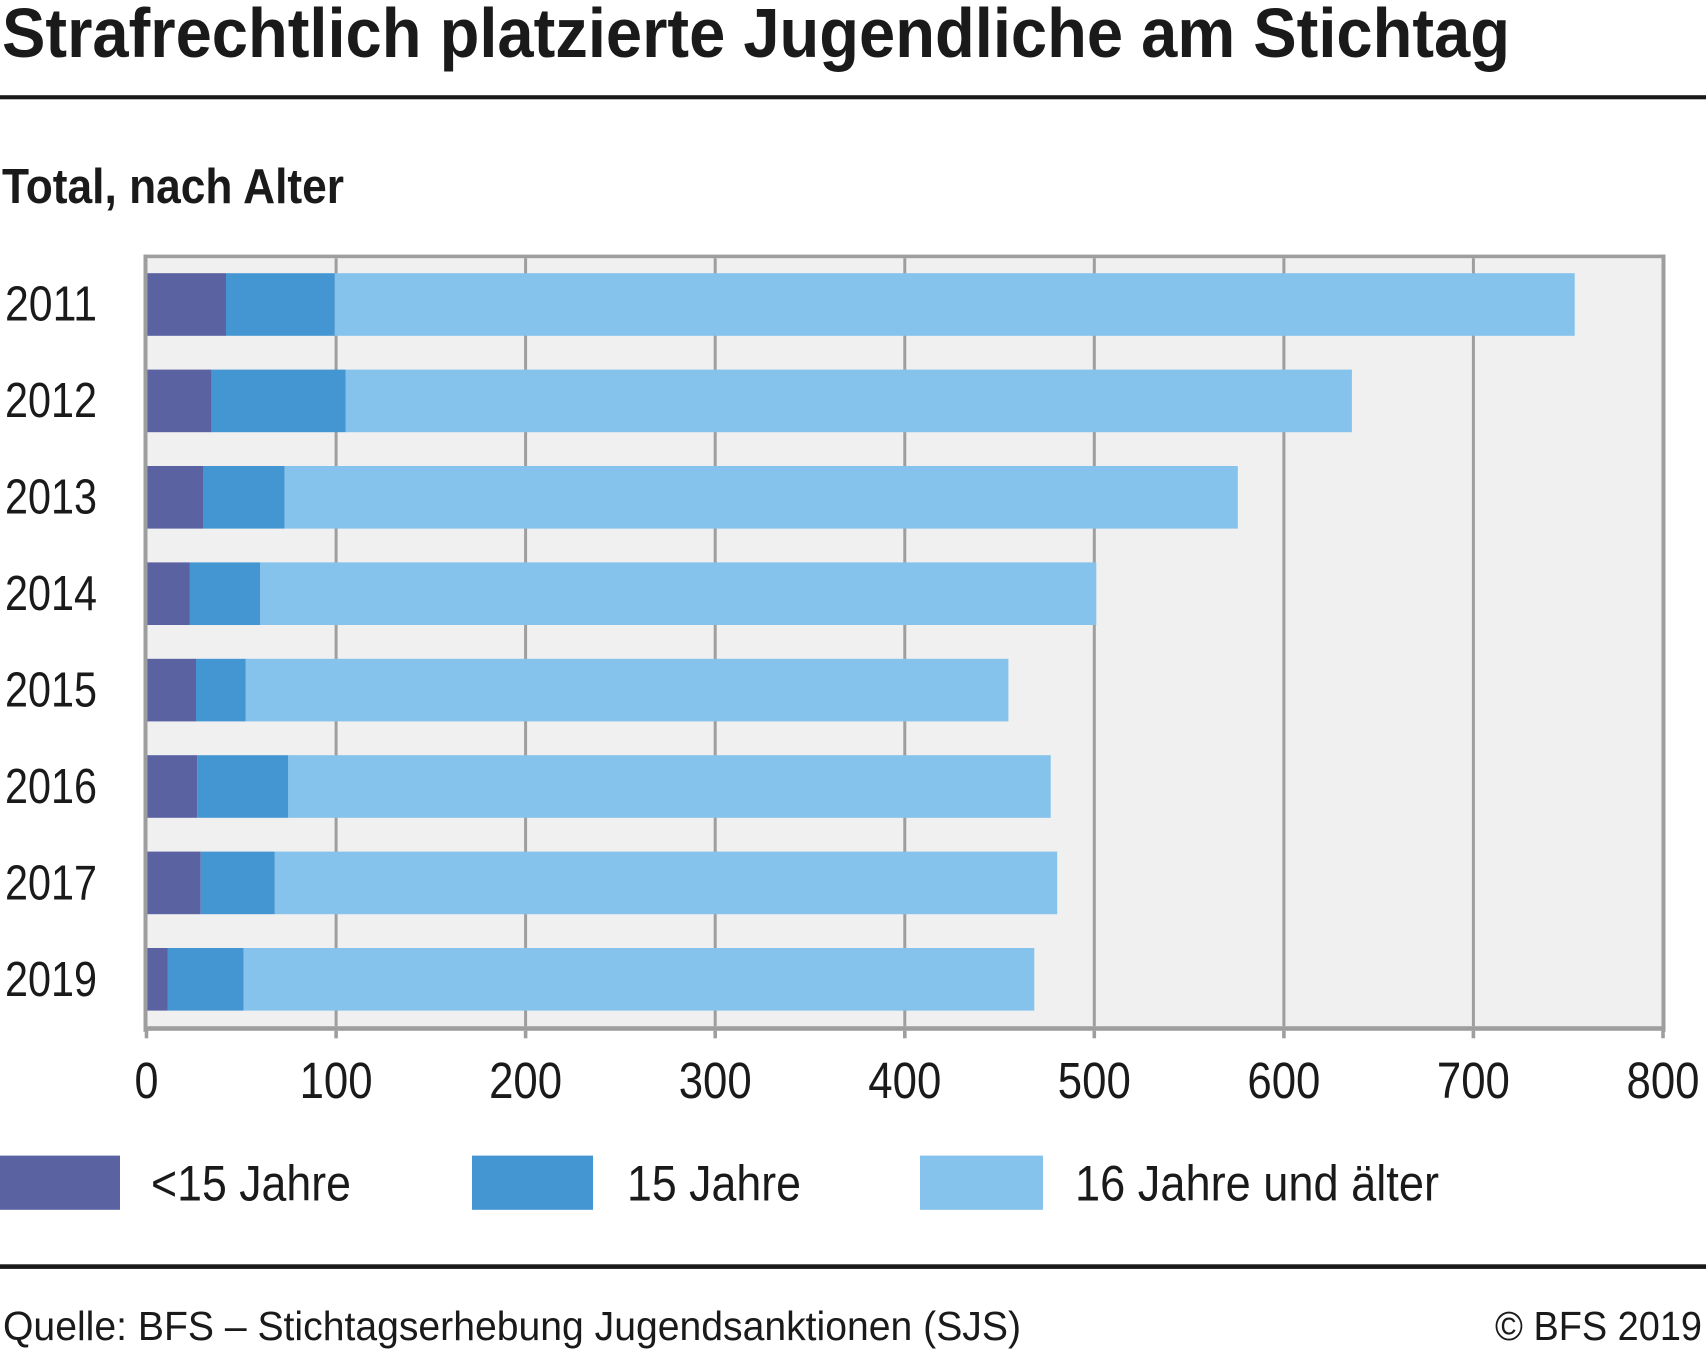  What do you see at coordinates (714, 1184) in the screenshot?
I see `svg-text: 15 Jahre` at bounding box center [714, 1184].